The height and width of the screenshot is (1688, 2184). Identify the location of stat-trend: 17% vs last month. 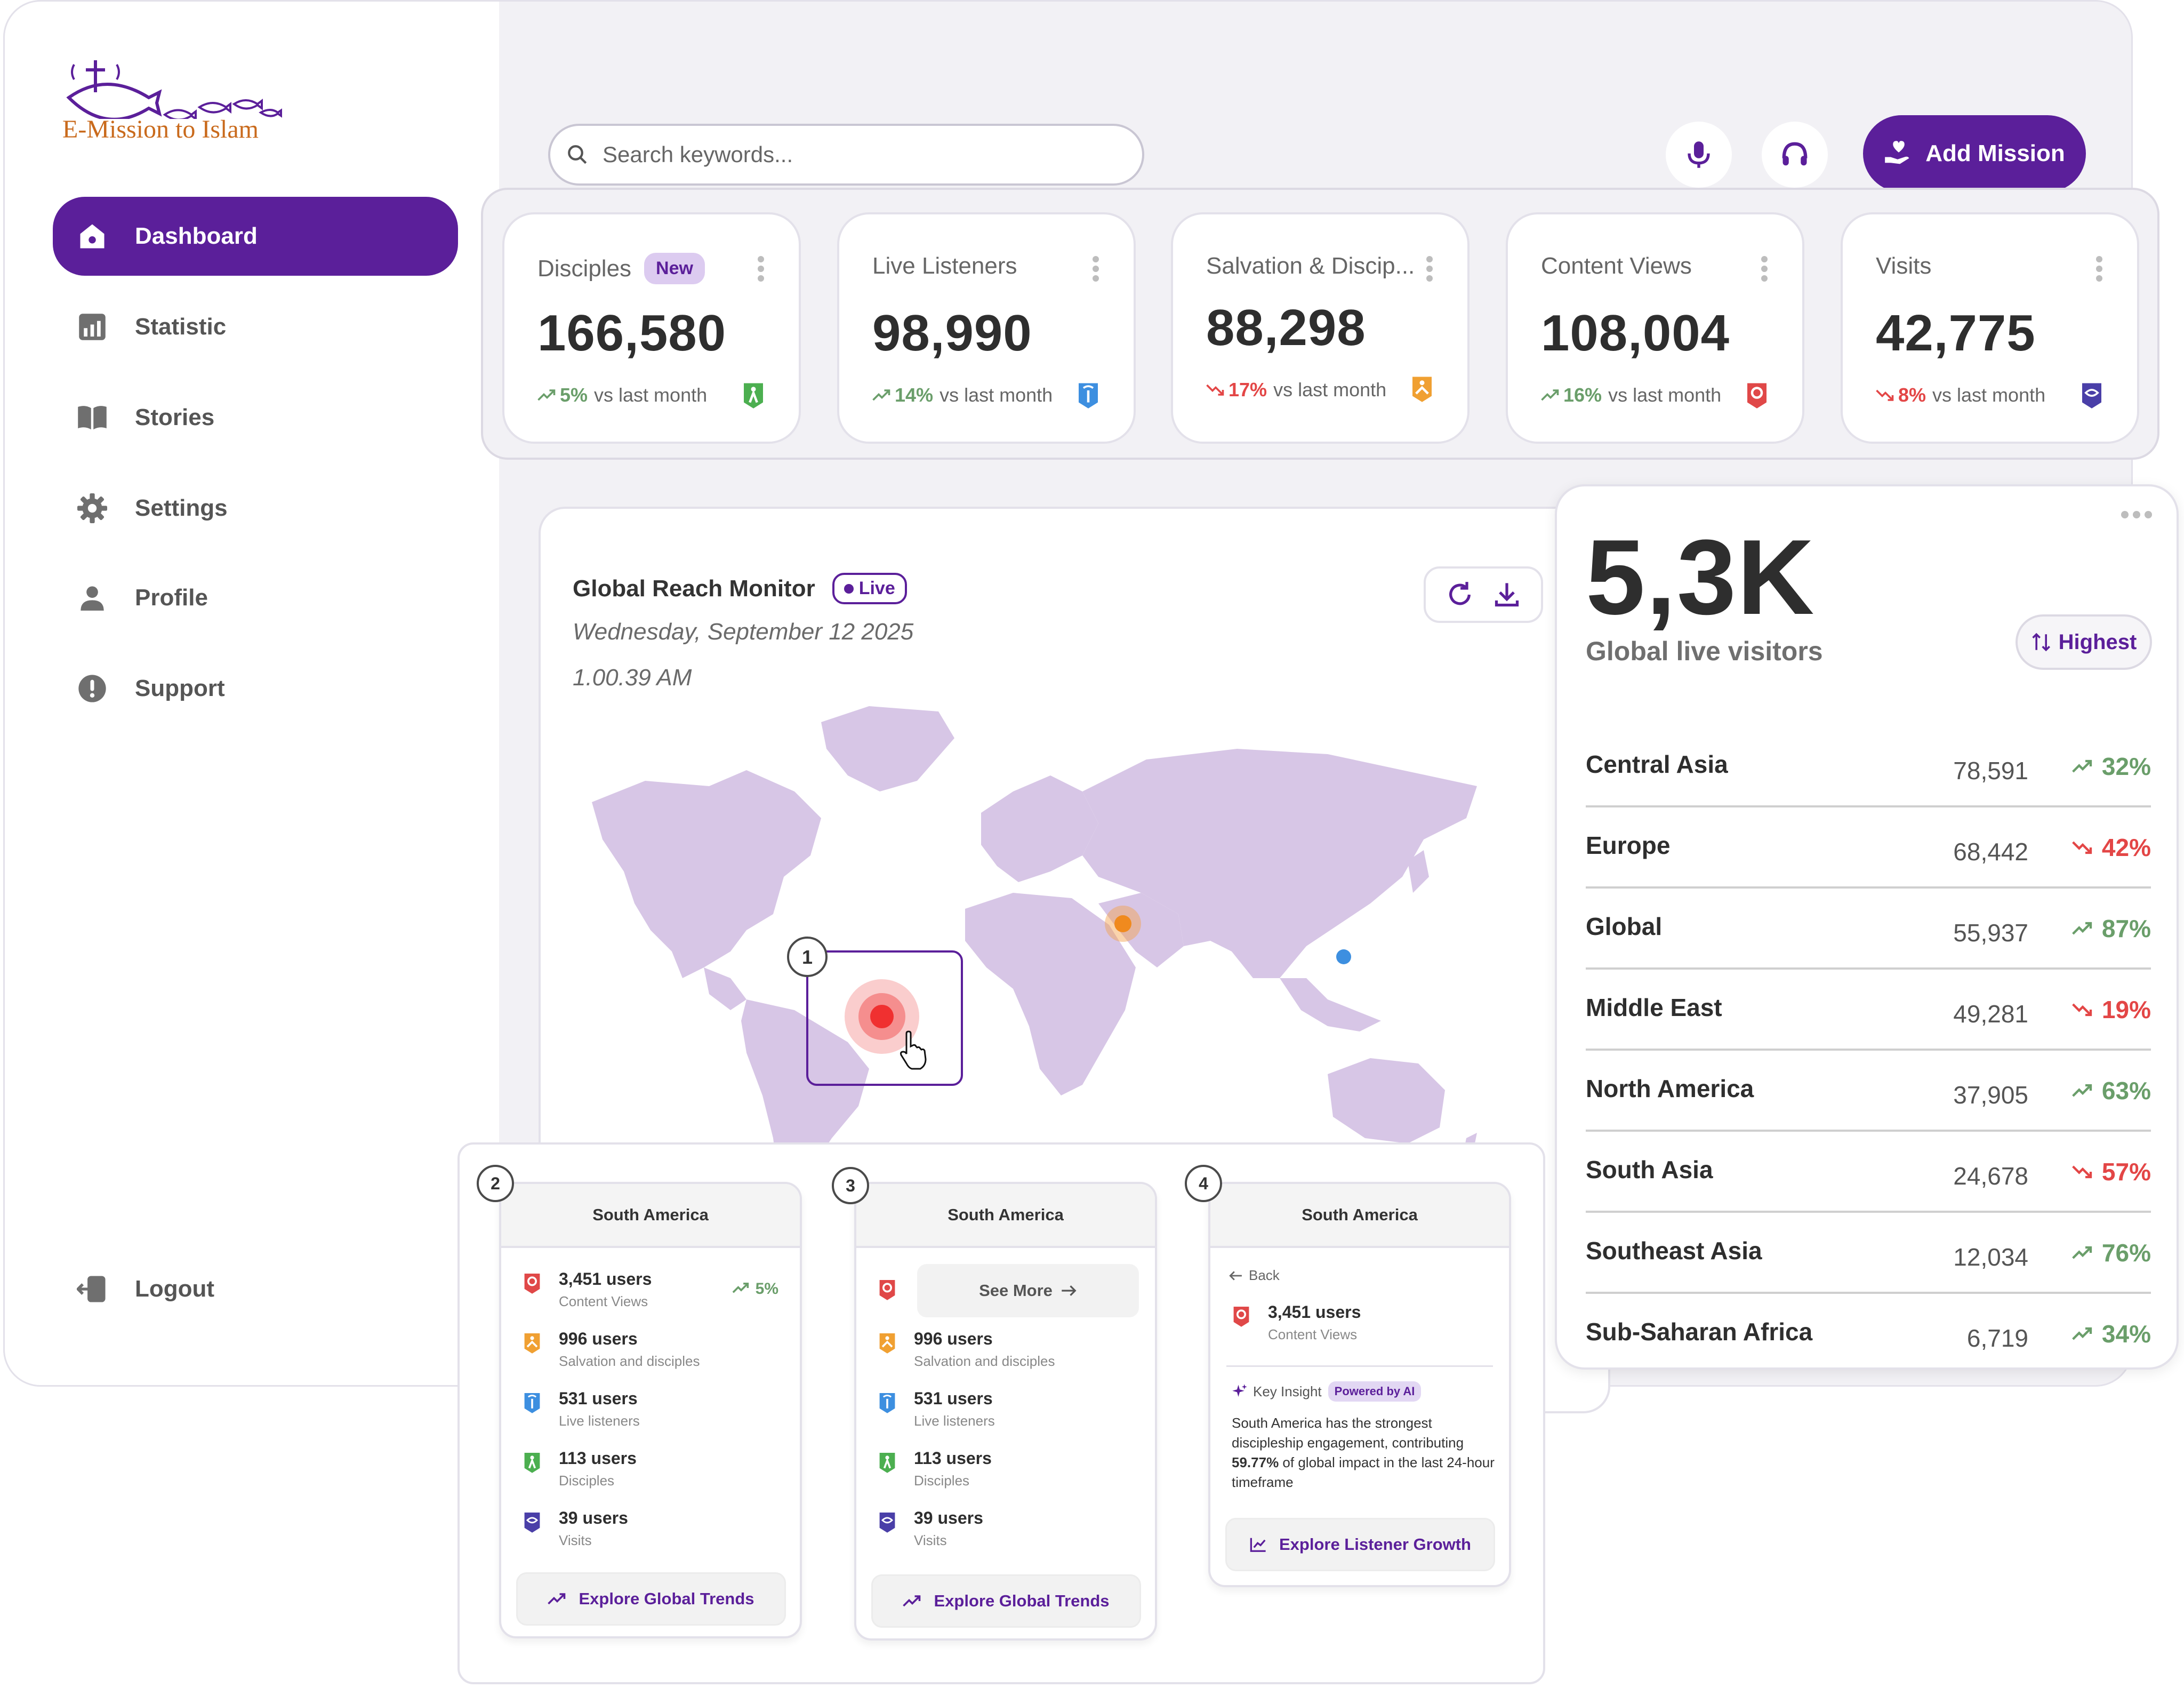
(1296, 390).